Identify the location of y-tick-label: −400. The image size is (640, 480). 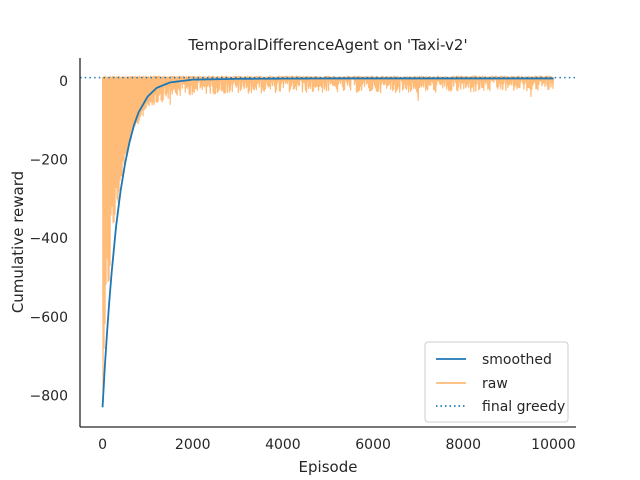
(49, 239).